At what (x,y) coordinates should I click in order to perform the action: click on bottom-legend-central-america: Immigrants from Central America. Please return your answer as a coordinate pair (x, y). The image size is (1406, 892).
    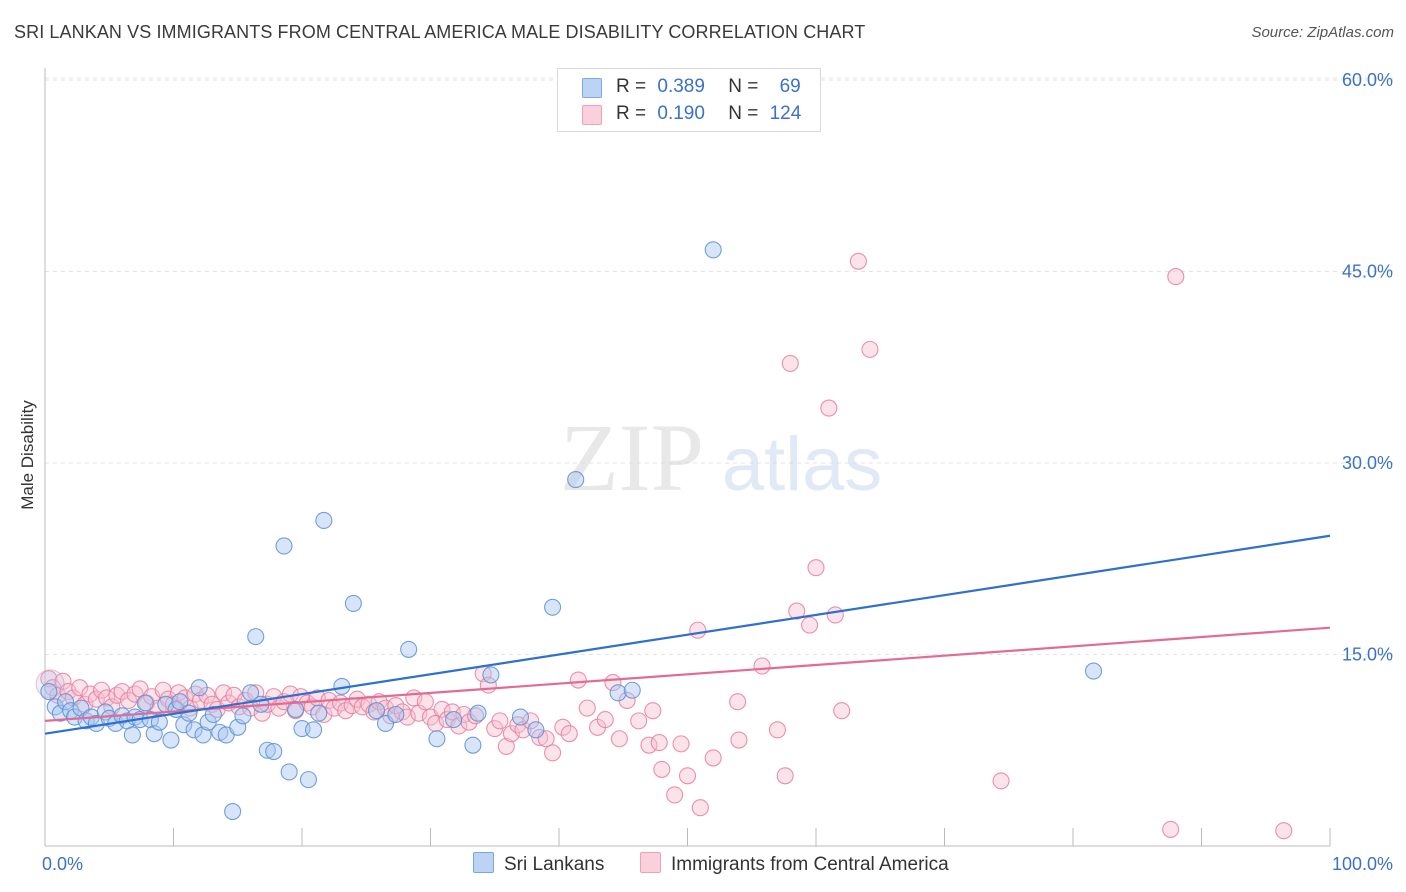
    Looking at the image, I should click on (794, 864).